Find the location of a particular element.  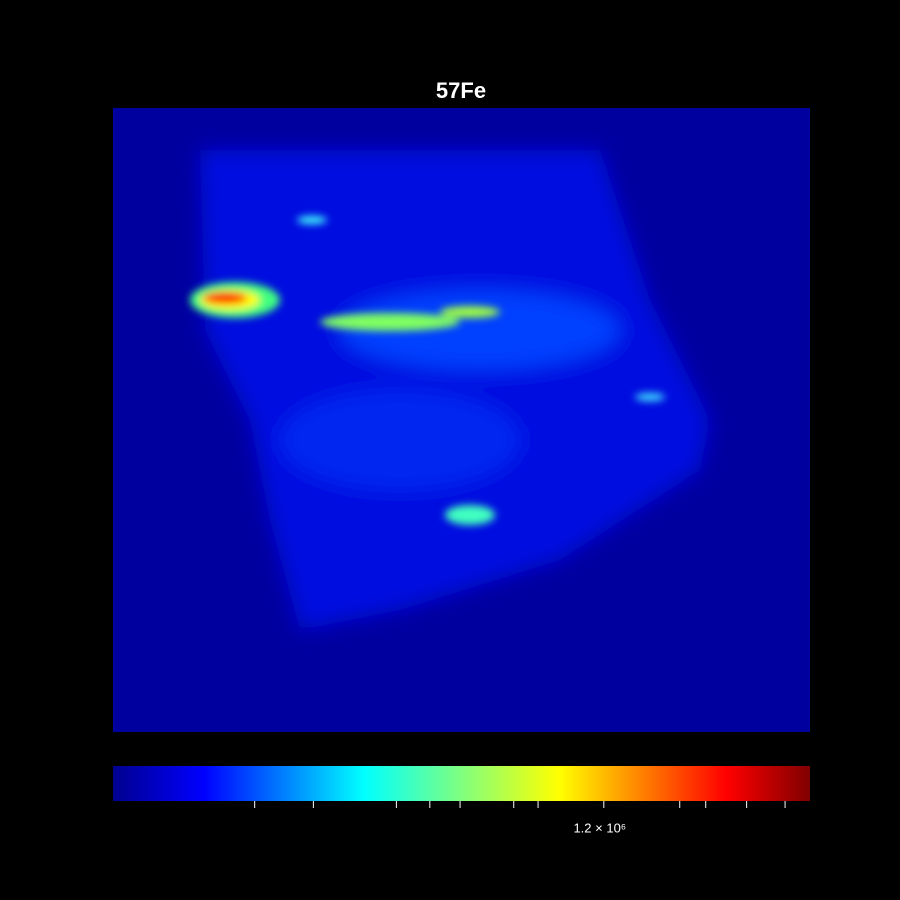

chart-title: 57Fe is located at coordinates (461, 90).